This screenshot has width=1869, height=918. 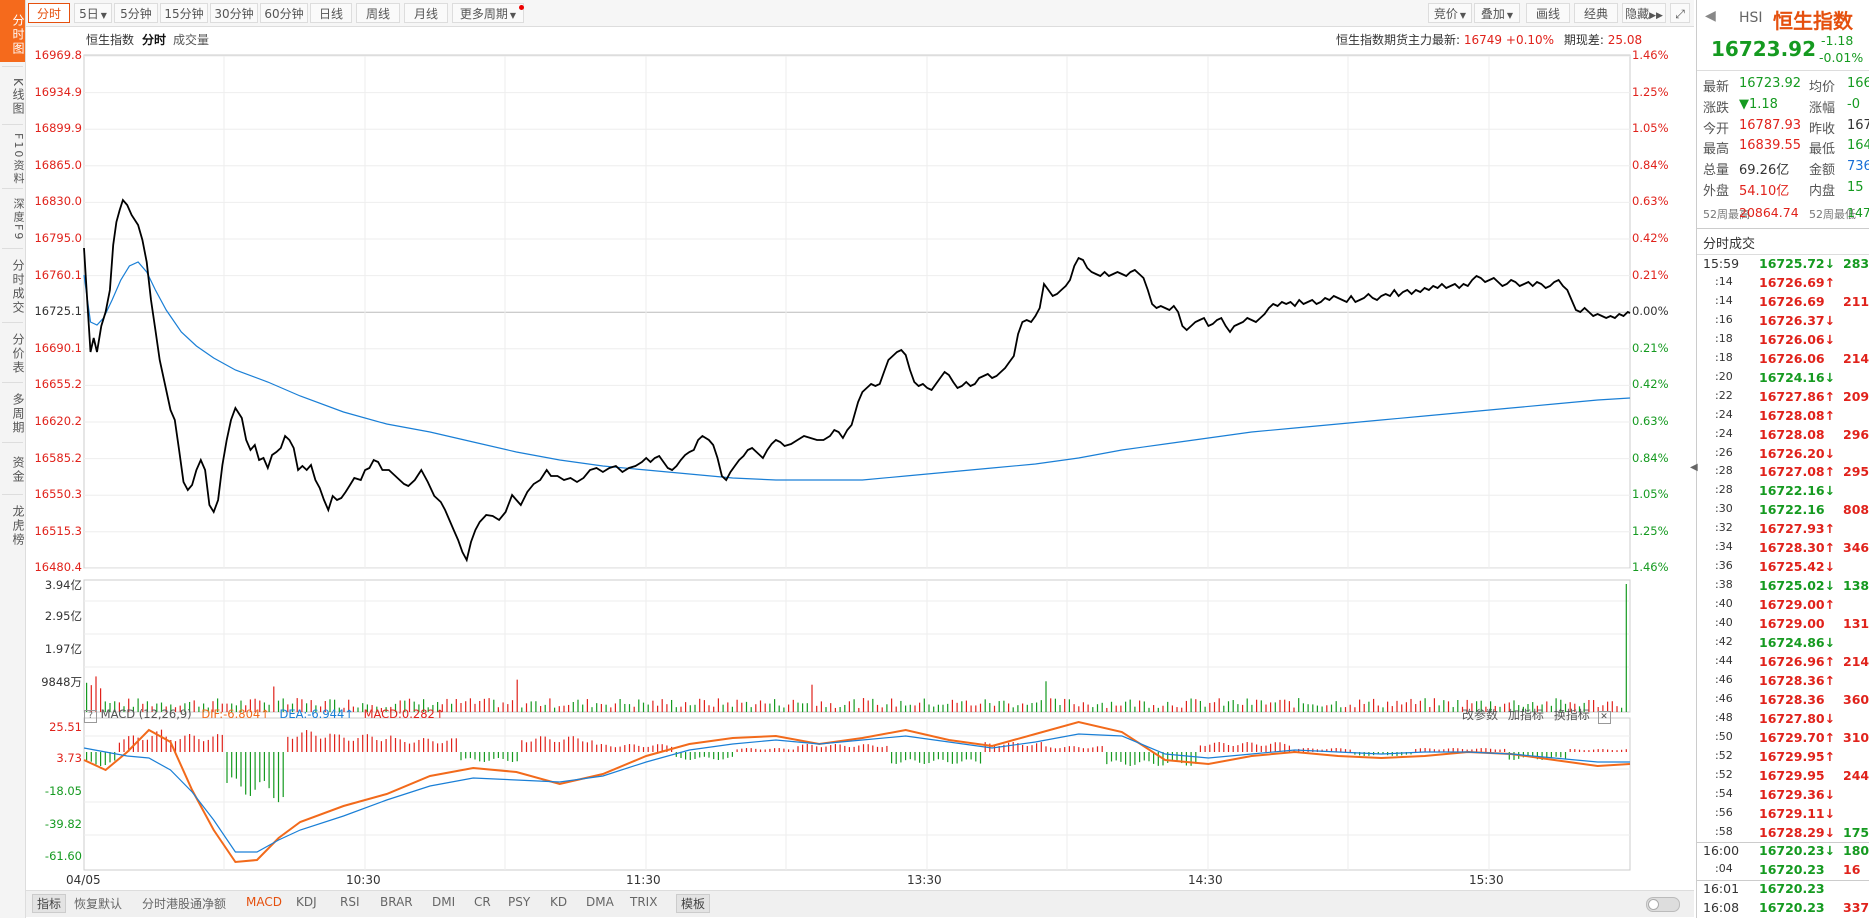 I want to click on macd-tab: MACD, so click(x=264, y=902).